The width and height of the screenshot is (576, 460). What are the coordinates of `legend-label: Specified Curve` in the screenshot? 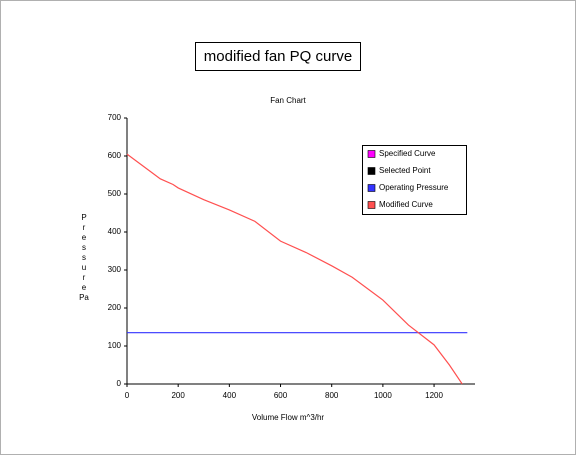 It's located at (407, 153).